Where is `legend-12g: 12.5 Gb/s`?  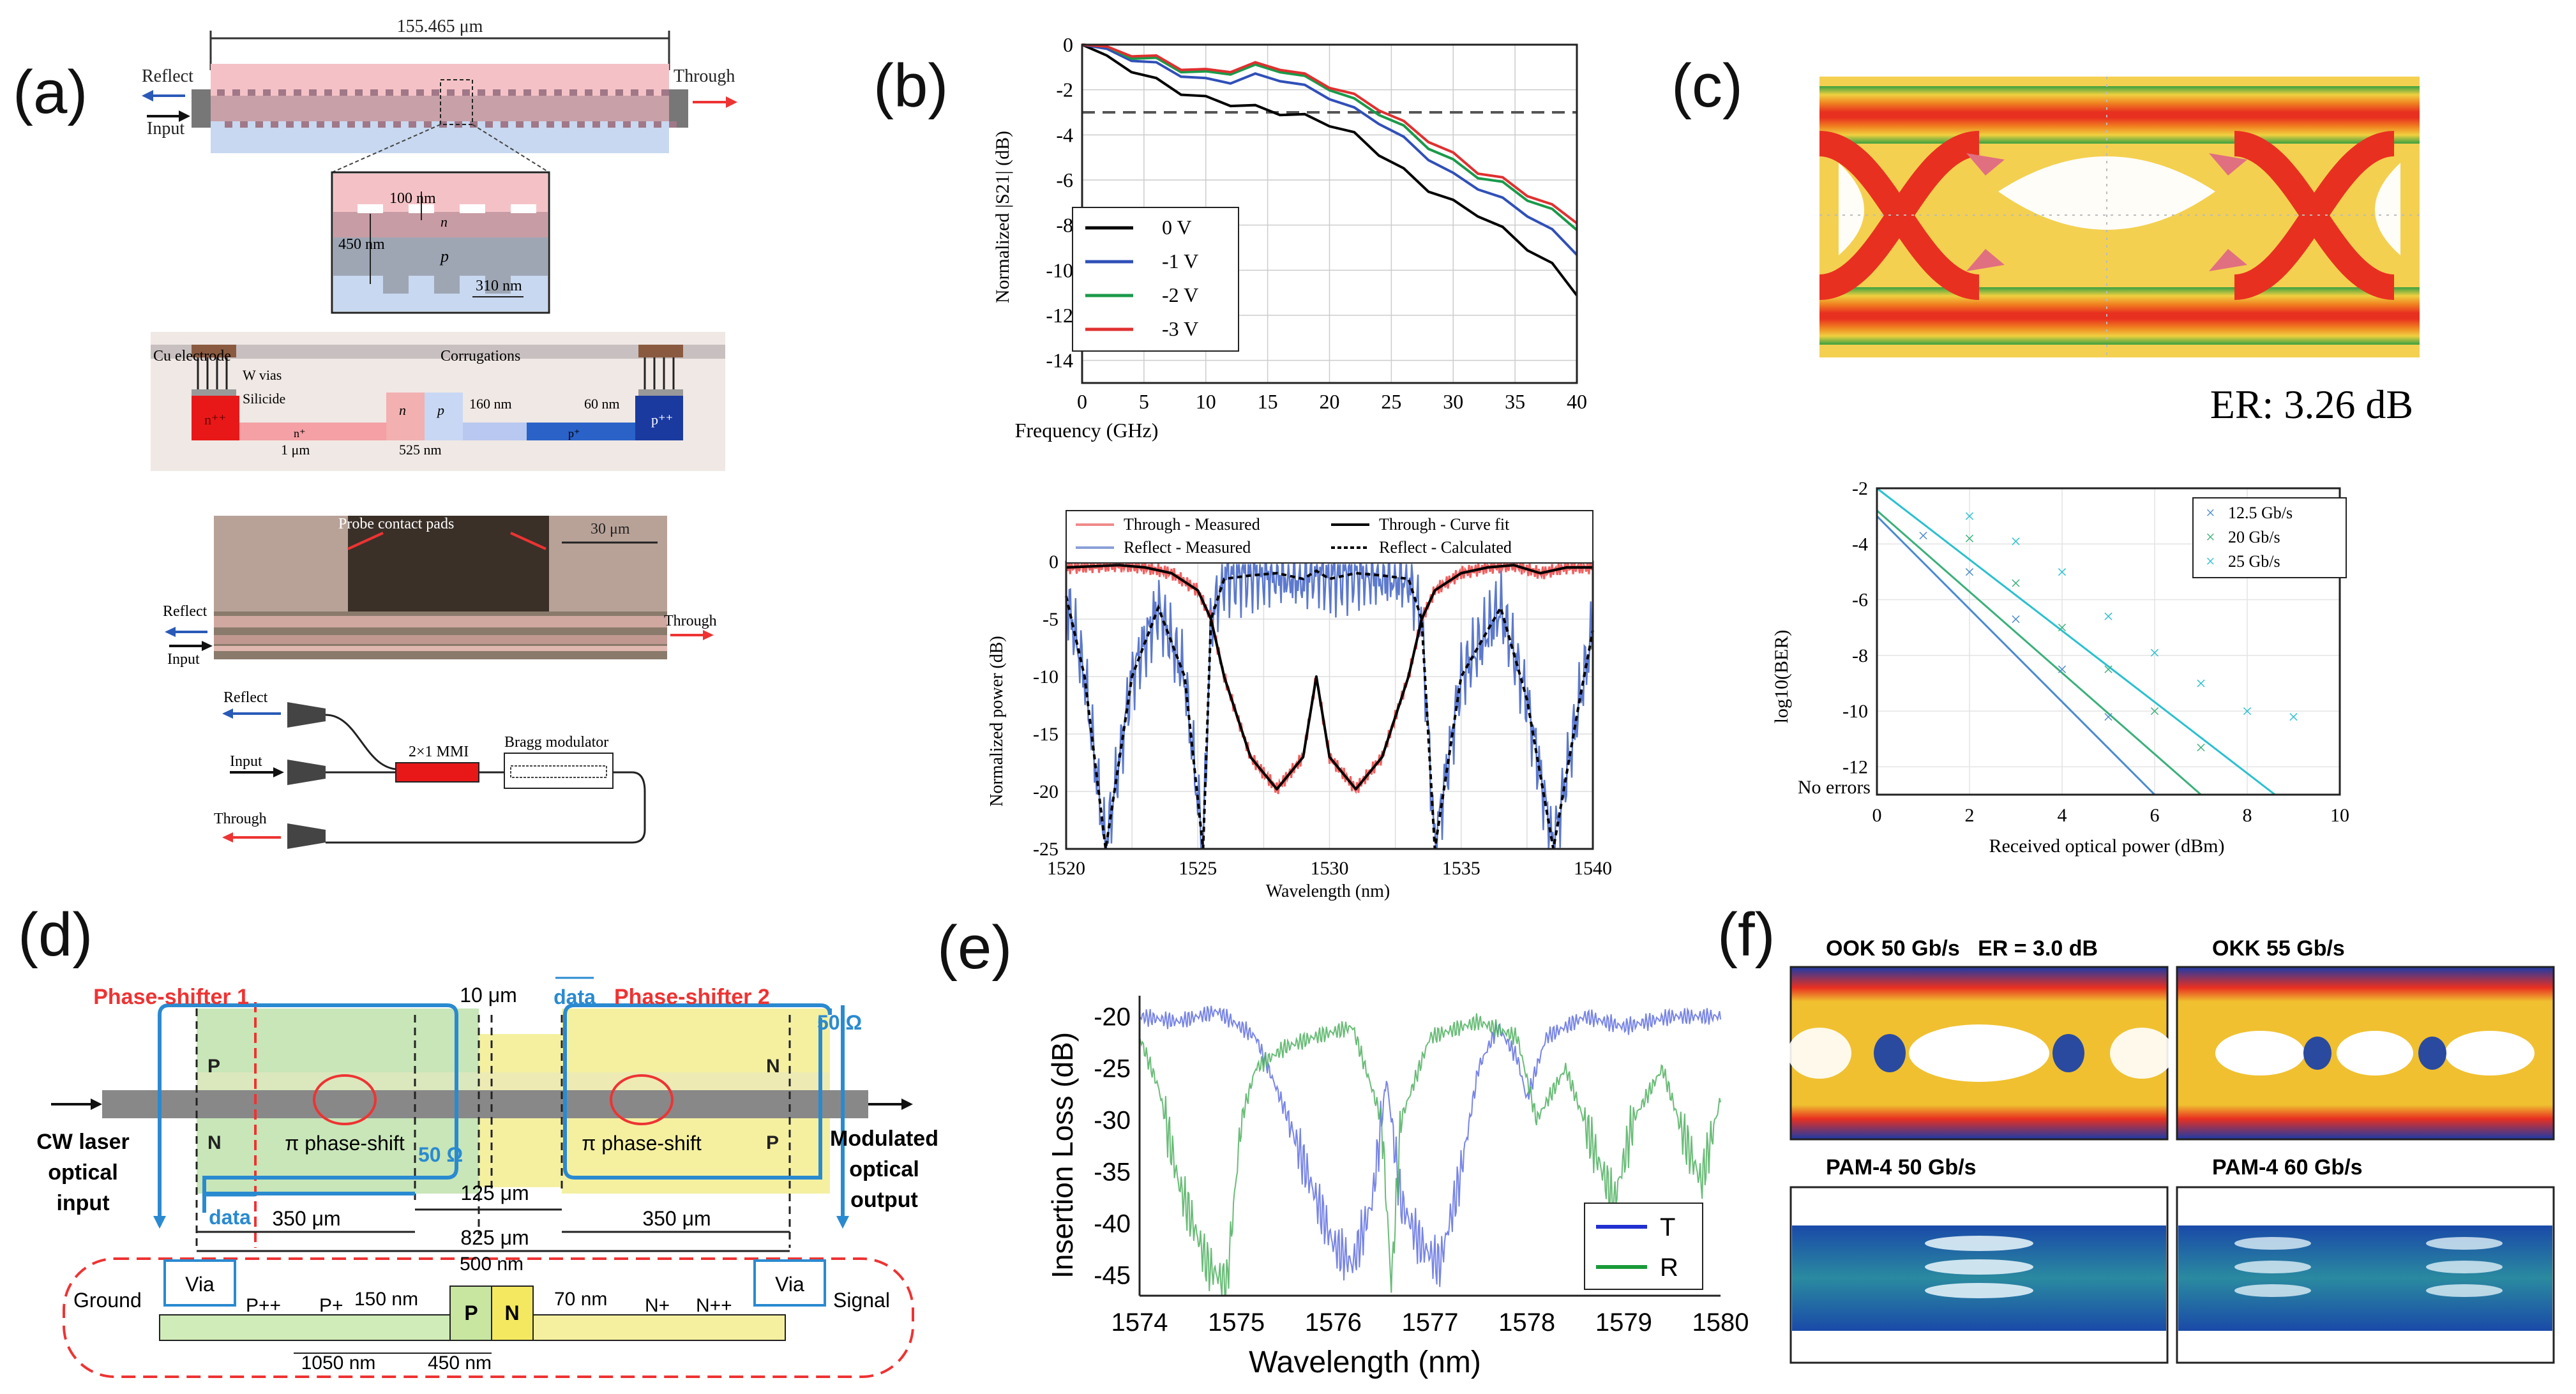
legend-12g: 12.5 Gb/s is located at coordinates (2260, 513).